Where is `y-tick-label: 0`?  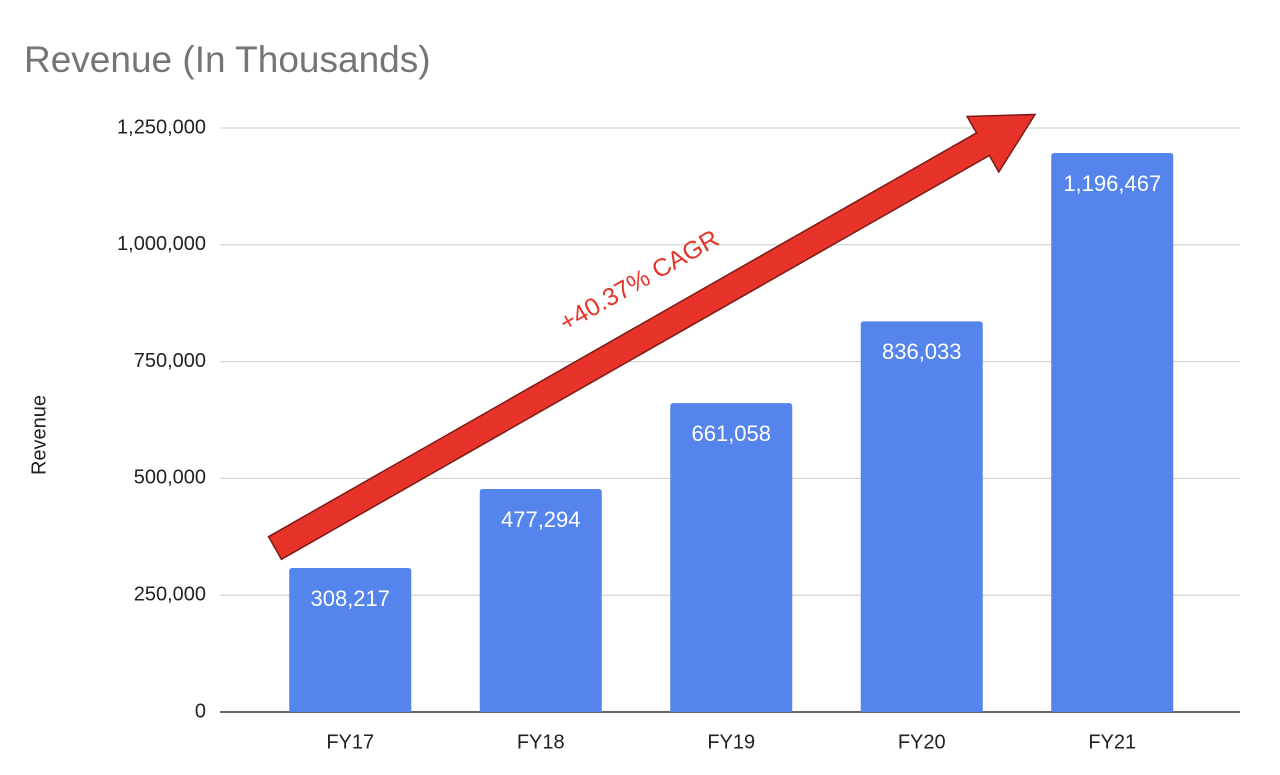 y-tick-label: 0 is located at coordinates (200, 711).